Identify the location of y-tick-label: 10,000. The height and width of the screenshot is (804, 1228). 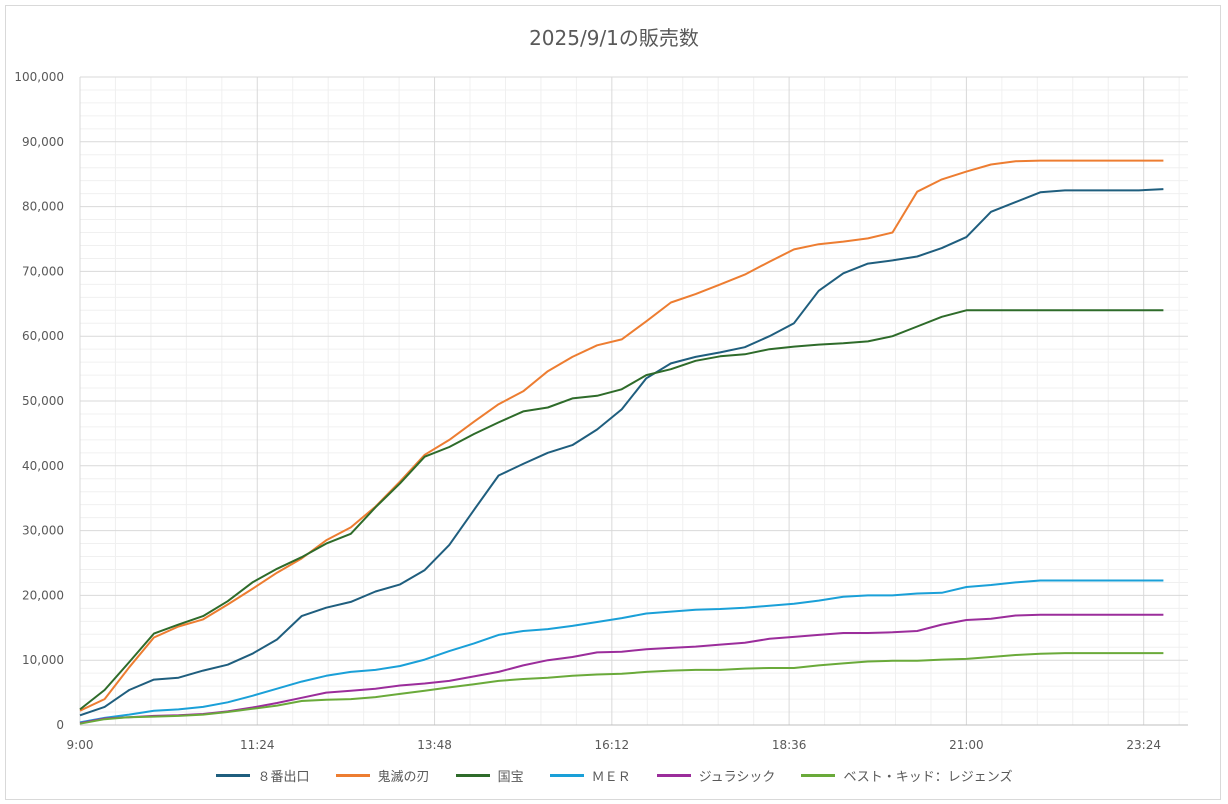
(43, 660).